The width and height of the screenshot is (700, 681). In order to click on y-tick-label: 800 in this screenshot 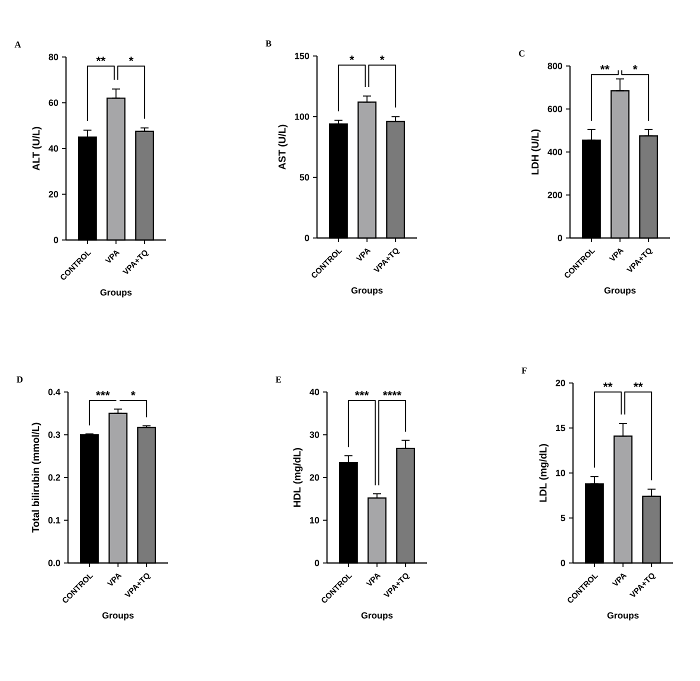, I will do `click(555, 66)`.